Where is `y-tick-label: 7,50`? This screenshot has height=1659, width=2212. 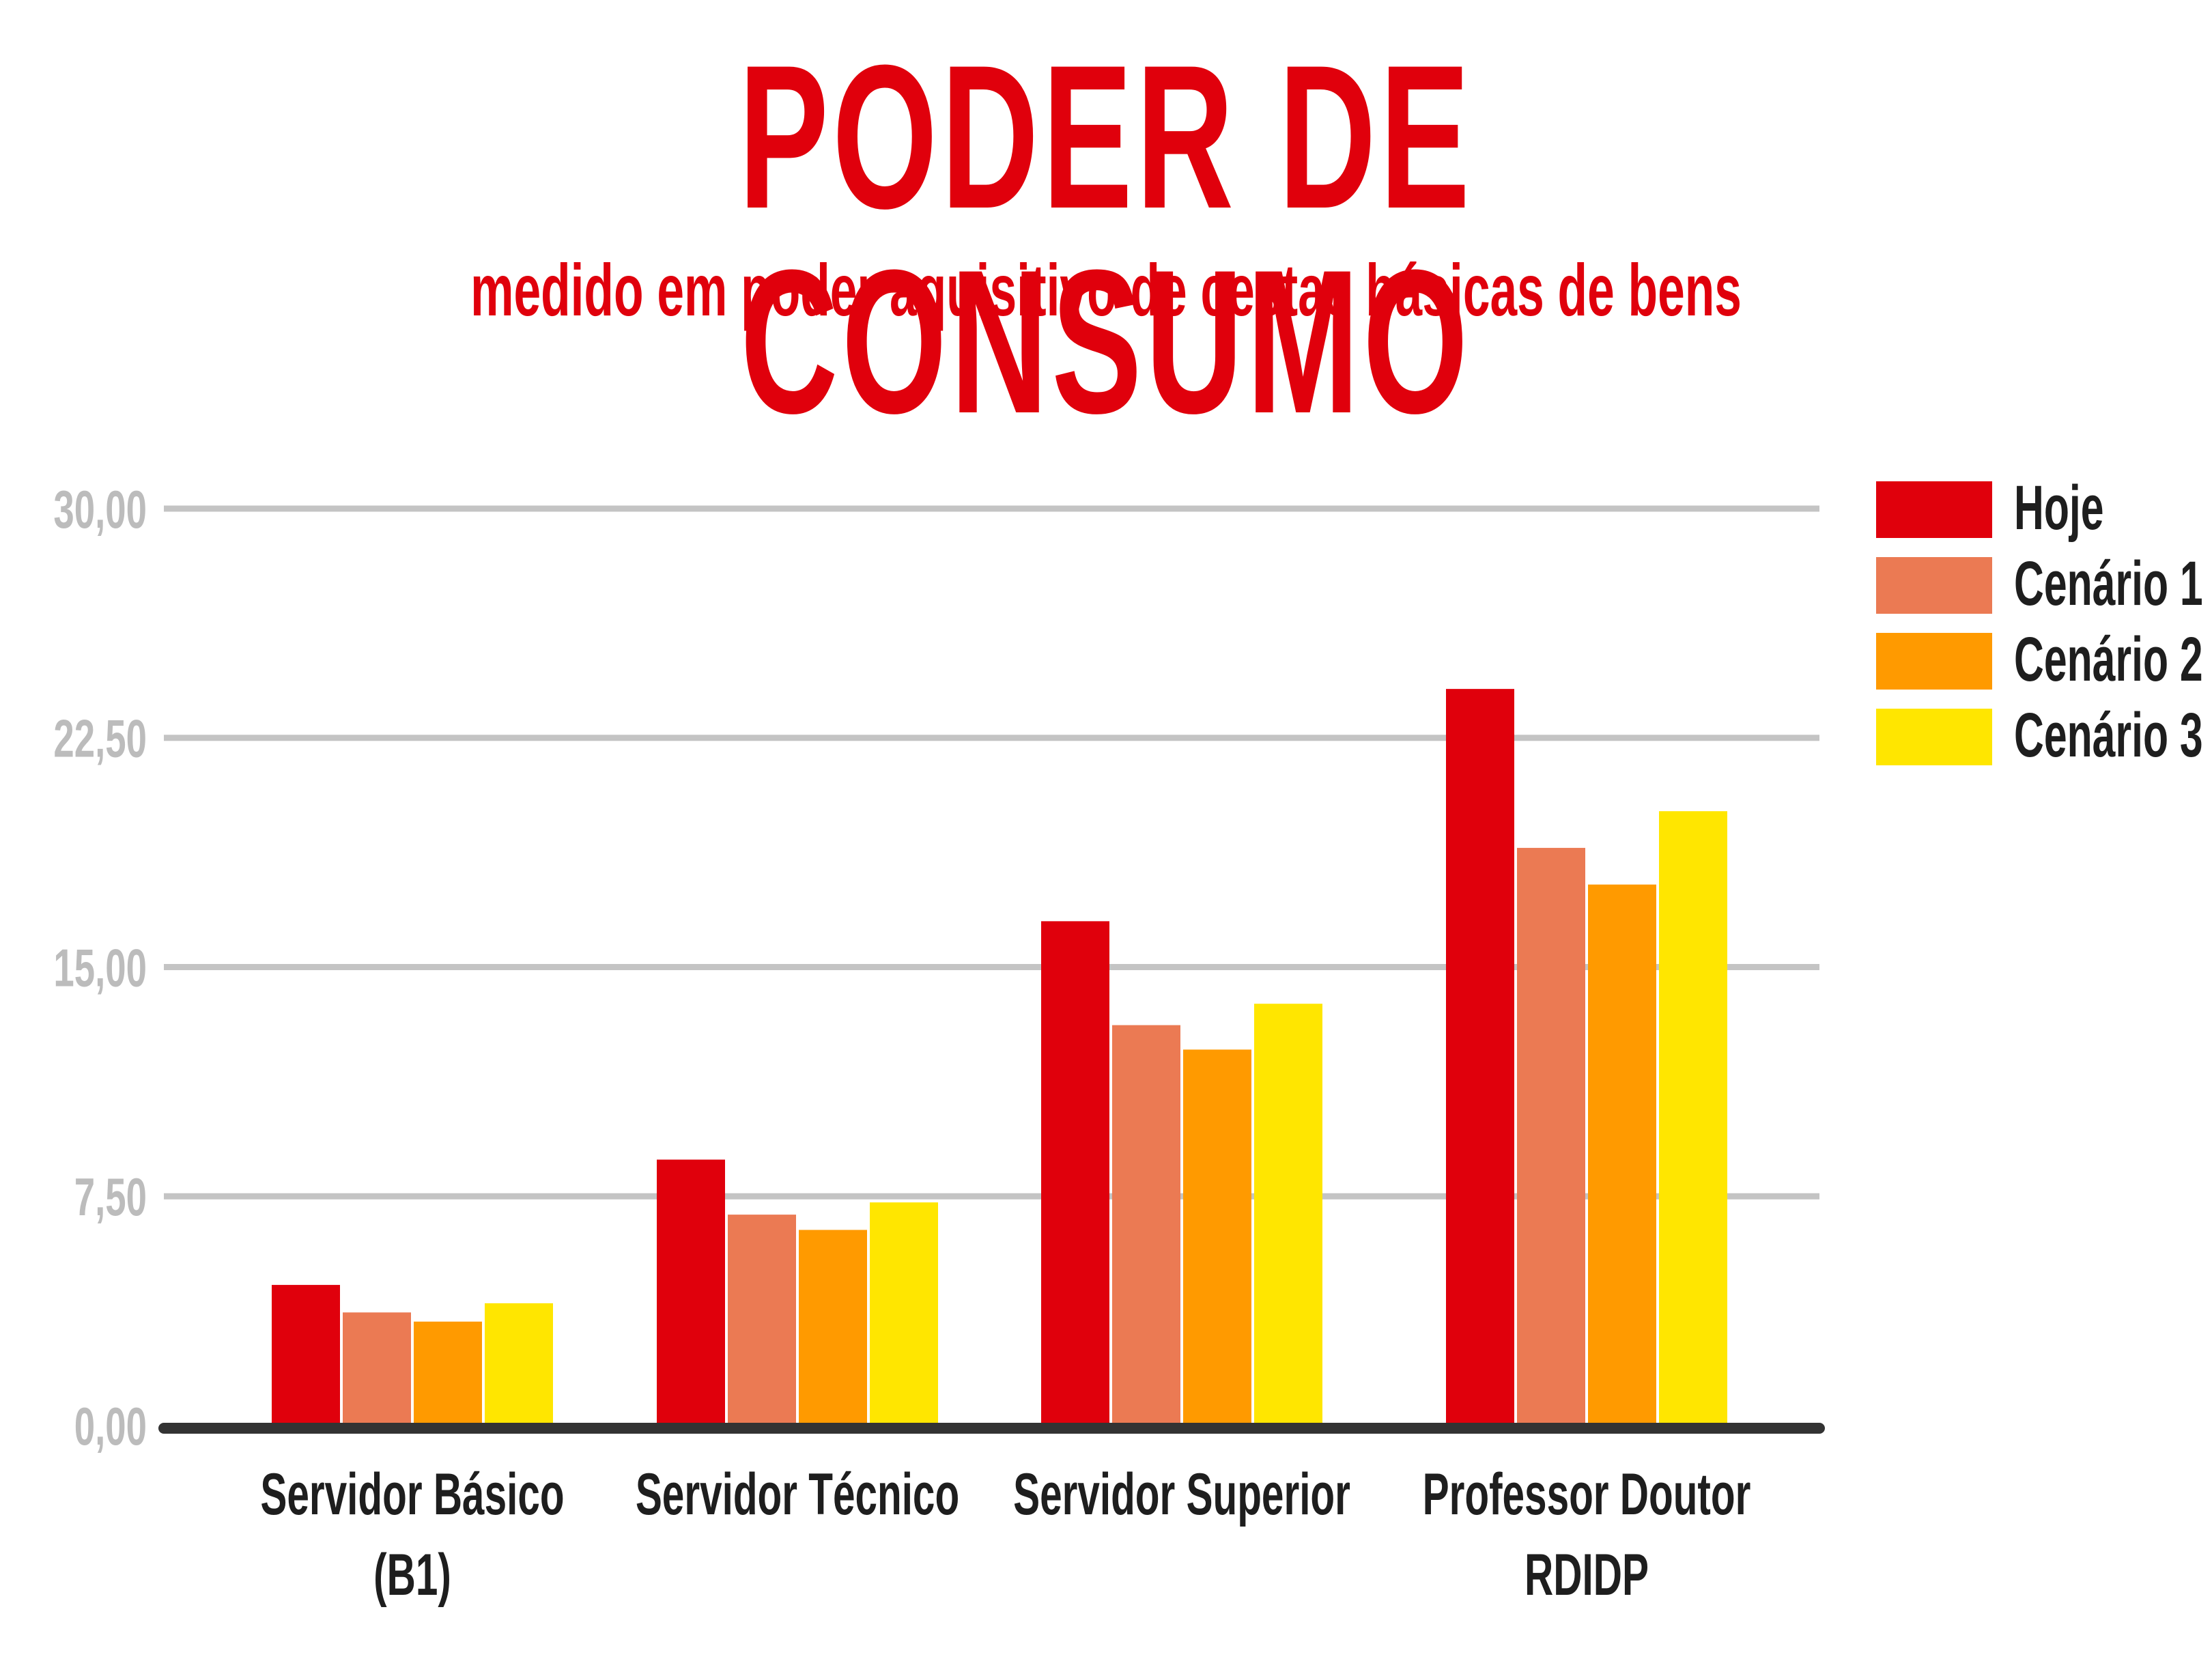
y-tick-label: 7,50 is located at coordinates (110, 1198).